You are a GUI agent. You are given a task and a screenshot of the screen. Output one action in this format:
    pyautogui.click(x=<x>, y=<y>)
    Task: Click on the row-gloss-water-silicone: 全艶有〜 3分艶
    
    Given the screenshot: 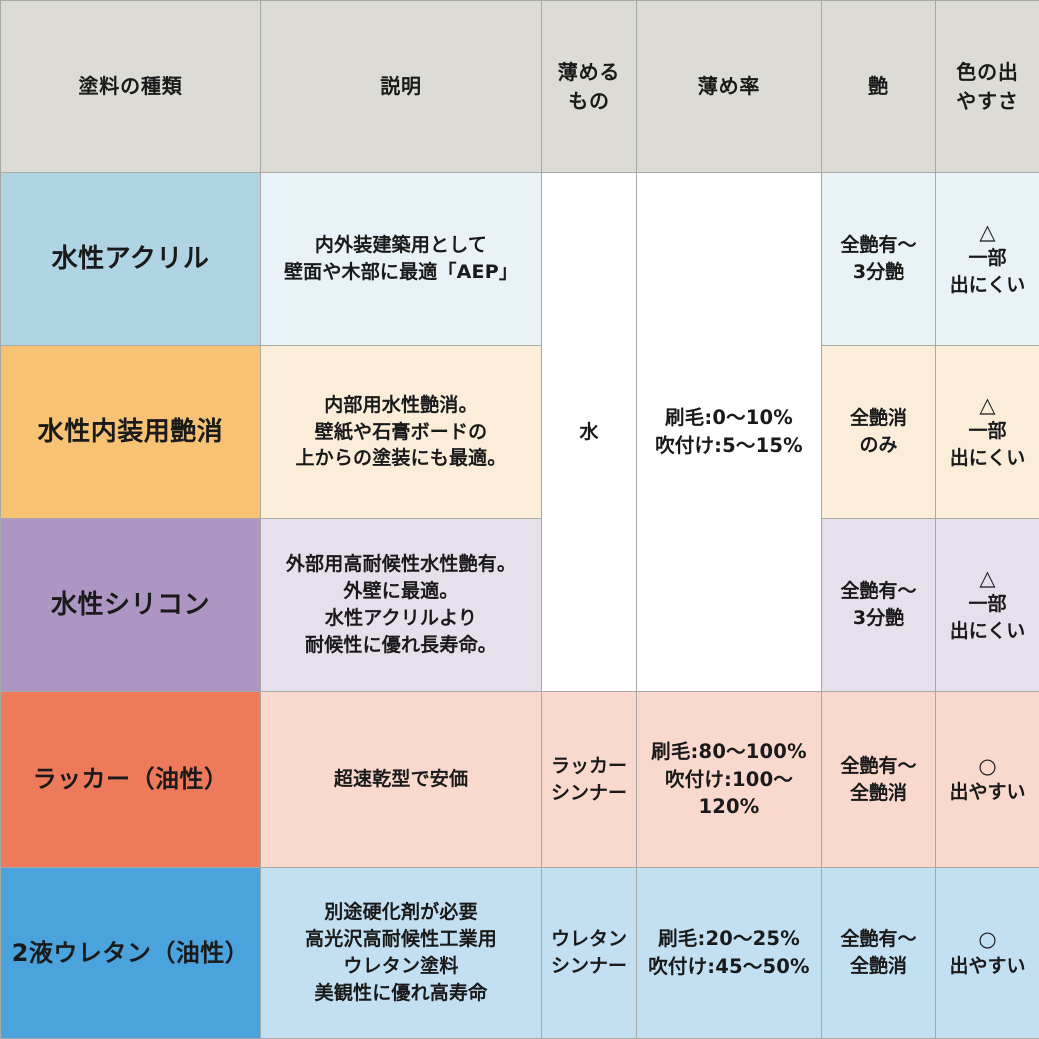 What is the action you would take?
    pyautogui.click(x=878, y=605)
    